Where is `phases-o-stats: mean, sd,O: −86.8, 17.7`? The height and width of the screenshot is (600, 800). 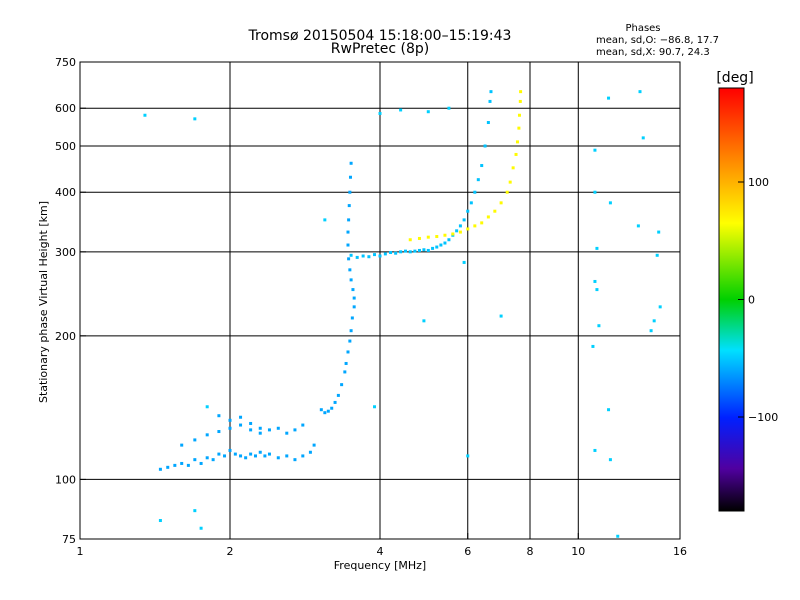
phases-o-stats: mean, sd,O: −86.8, 17.7 is located at coordinates (657, 40).